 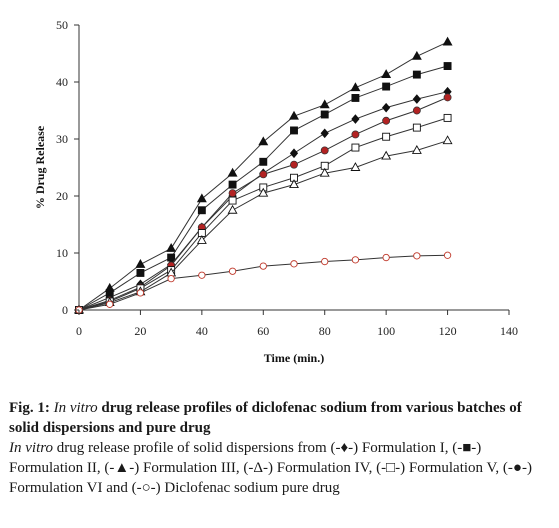 I want to click on x-tick-label: 40, so click(x=202, y=331).